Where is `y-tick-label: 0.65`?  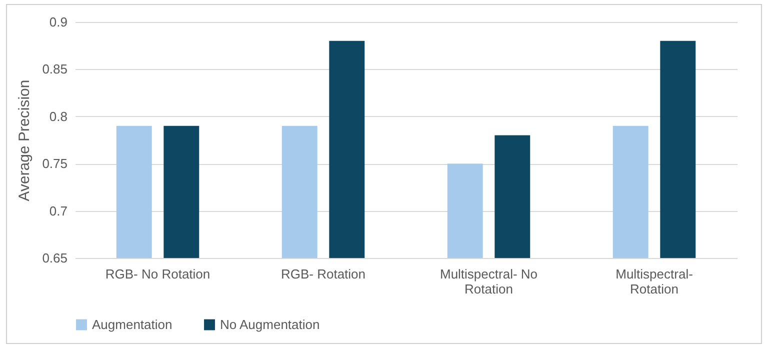
y-tick-label: 0.65 is located at coordinates (55, 258).